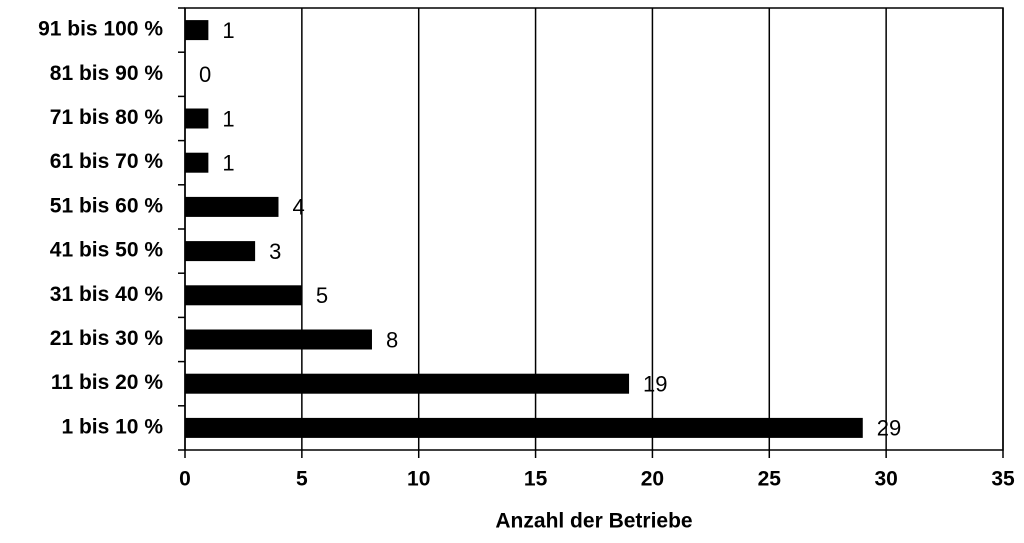 This screenshot has width=1024, height=543. I want to click on y-tick-label: 21 bis 30 %, so click(107, 338).